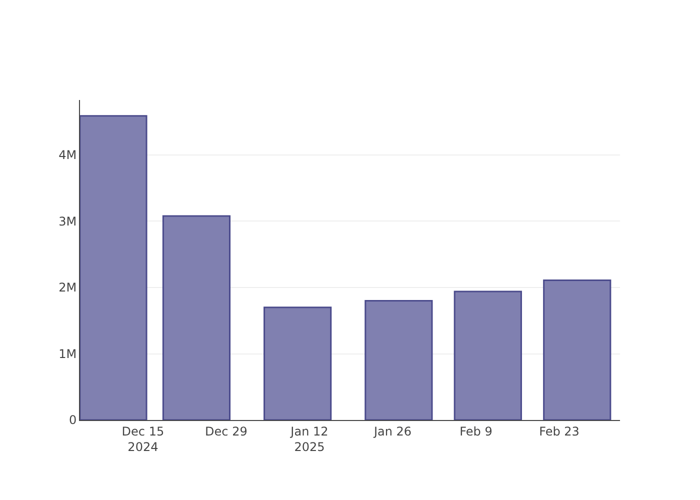 This screenshot has height=500, width=700. I want to click on x-tick-label: Feb 9, so click(476, 431).